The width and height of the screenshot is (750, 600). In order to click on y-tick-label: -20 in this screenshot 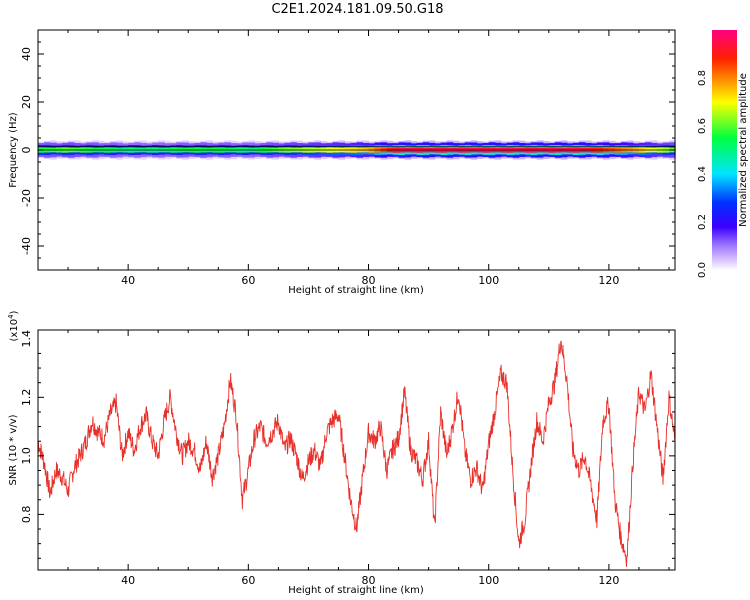, I will do `click(26, 198)`.